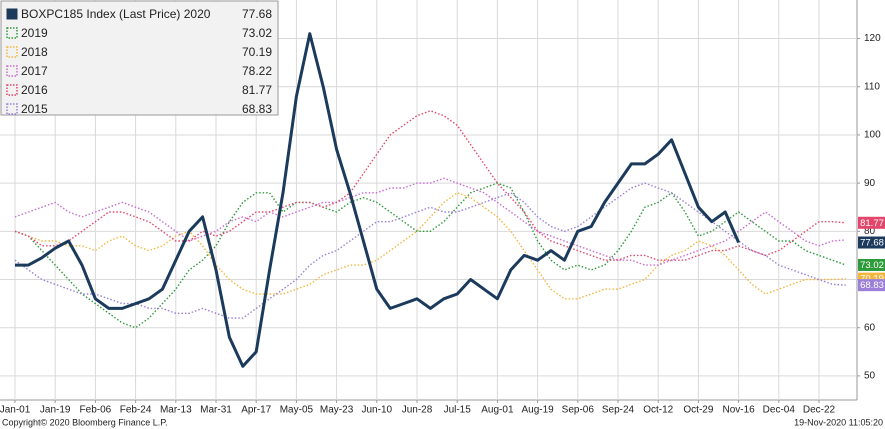 The width and height of the screenshot is (885, 429). Describe the element at coordinates (458, 410) in the screenshot. I see `x-tick-label: Jul-15` at that location.